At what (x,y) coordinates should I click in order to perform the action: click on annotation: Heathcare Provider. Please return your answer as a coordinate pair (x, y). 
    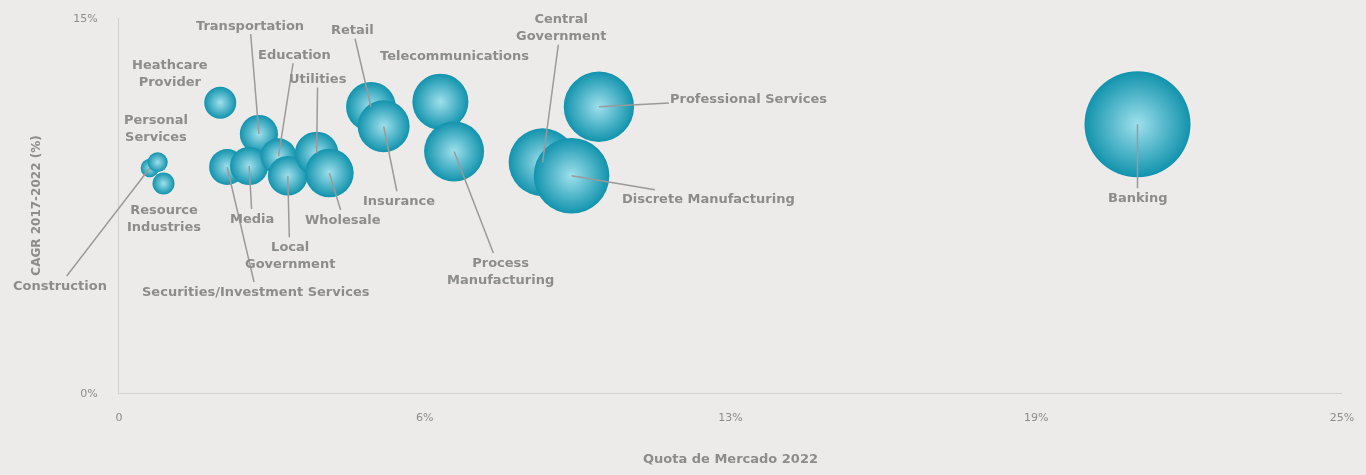
    Looking at the image, I should click on (170, 73).